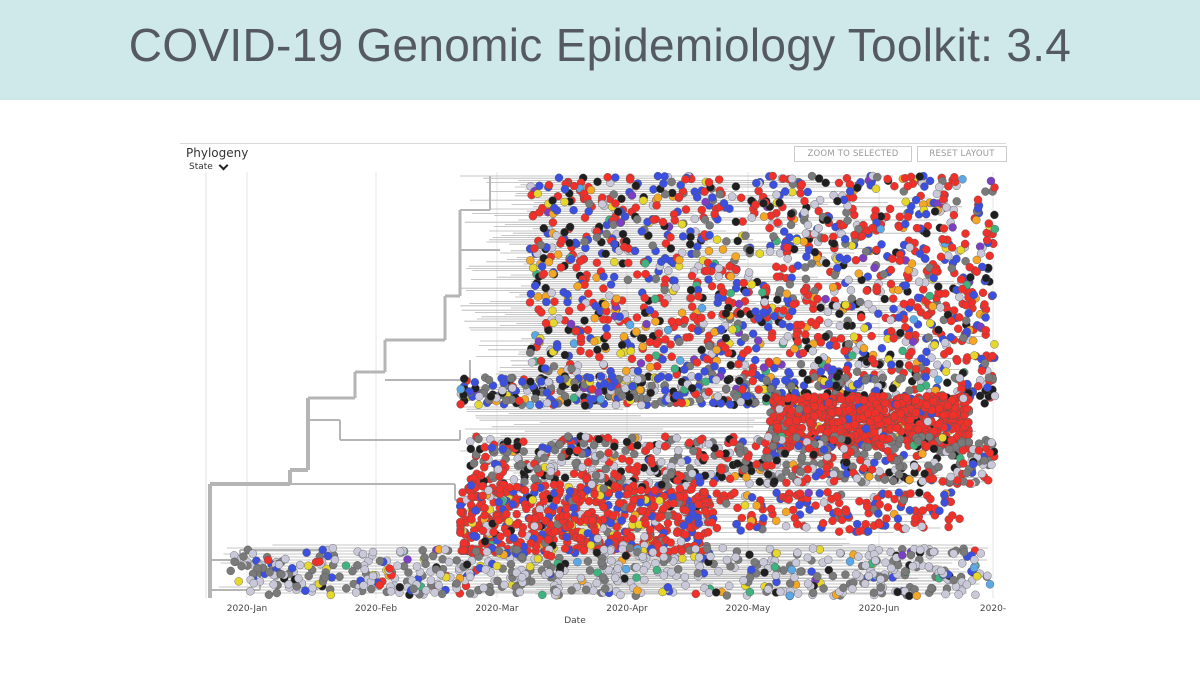 The image size is (1200, 676). What do you see at coordinates (209, 166) in the screenshot?
I see `color-by-dropdown: State` at bounding box center [209, 166].